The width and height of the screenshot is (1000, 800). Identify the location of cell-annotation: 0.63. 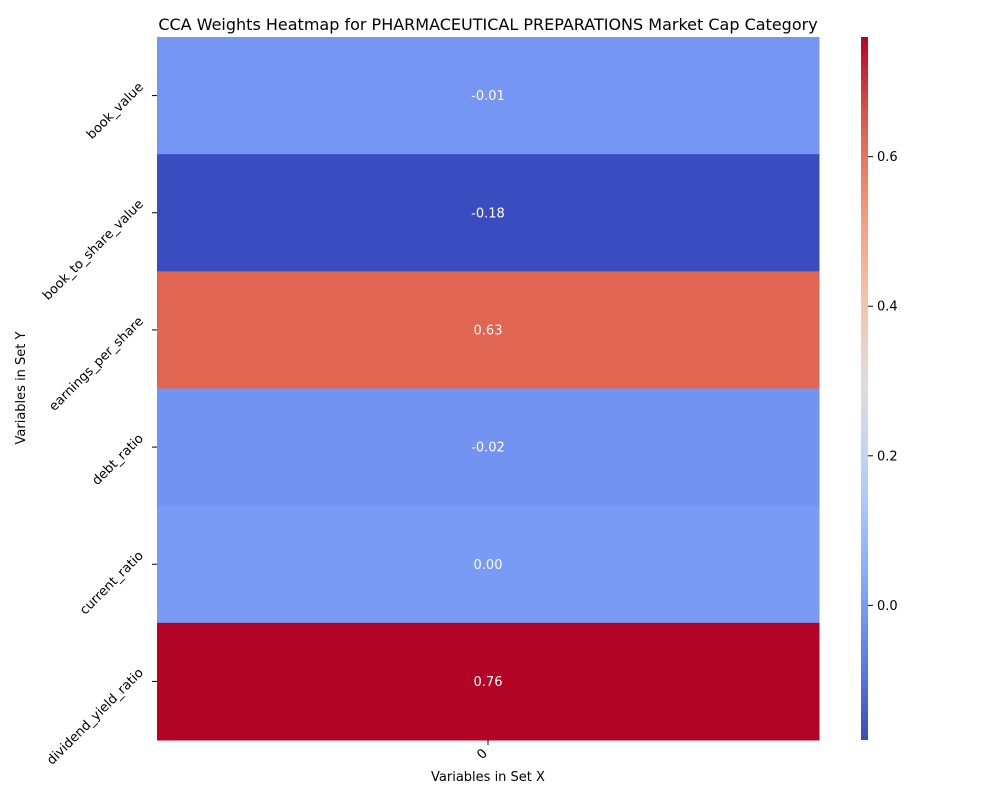
(488, 330).